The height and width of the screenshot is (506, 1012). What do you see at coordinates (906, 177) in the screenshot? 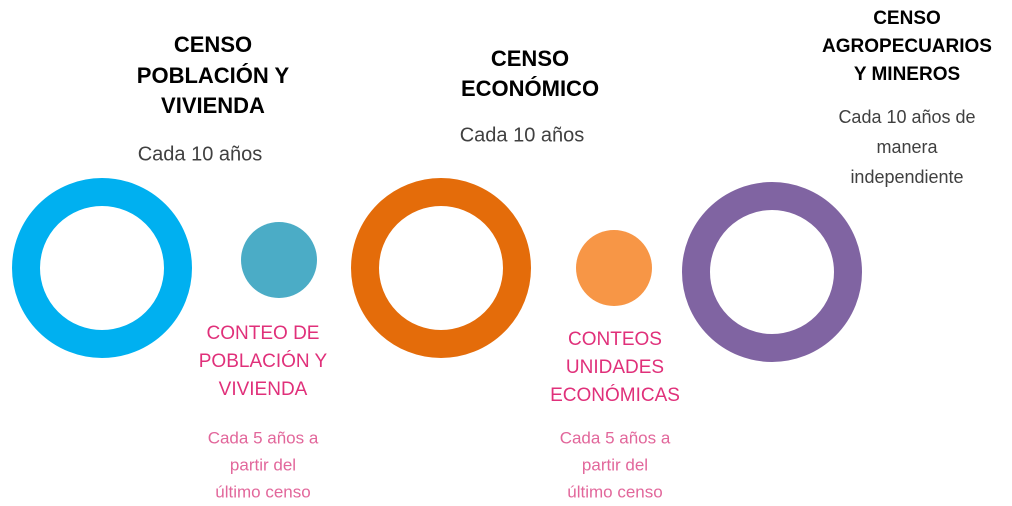
I see `subtitle: independiente` at bounding box center [906, 177].